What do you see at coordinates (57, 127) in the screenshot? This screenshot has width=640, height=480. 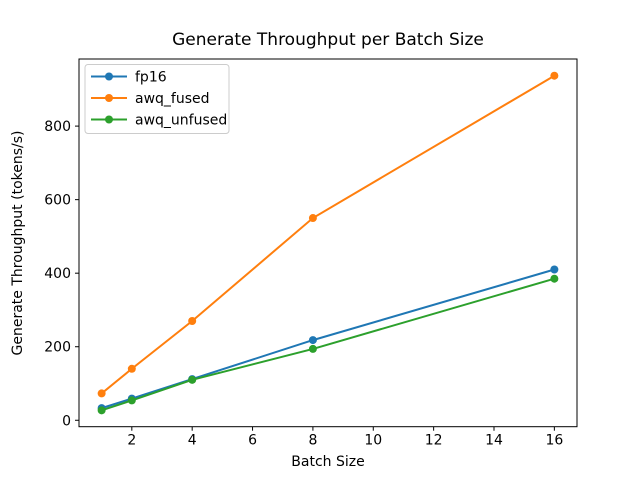 I see `y-tick-label: 800` at bounding box center [57, 127].